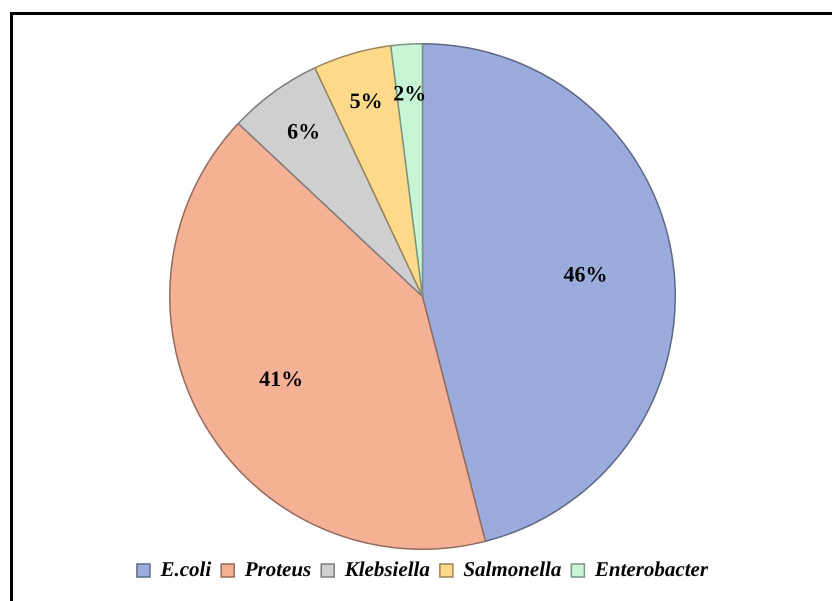  What do you see at coordinates (366, 101) in the screenshot?
I see `data-label: 5%` at bounding box center [366, 101].